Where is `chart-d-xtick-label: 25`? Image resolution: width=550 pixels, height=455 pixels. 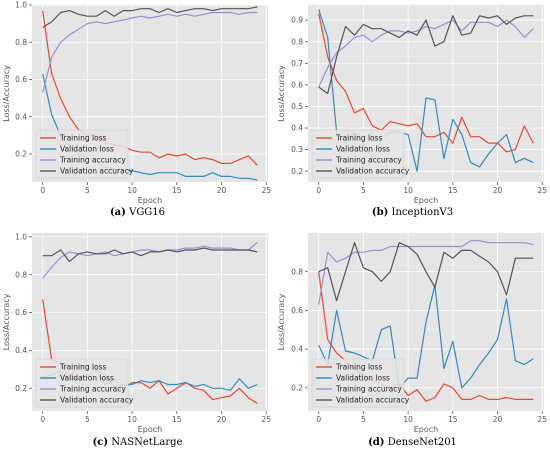 chart-d-xtick-label: 25 is located at coordinates (542, 419).